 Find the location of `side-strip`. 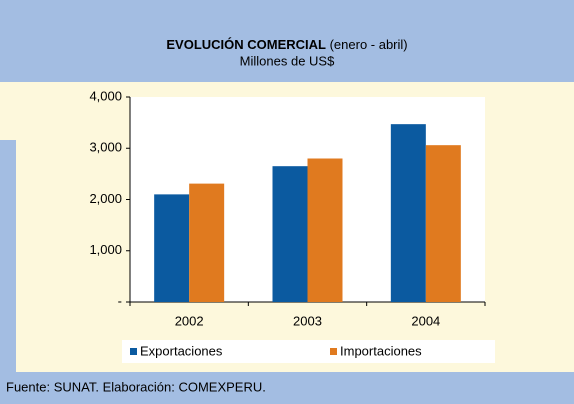

side-strip is located at coordinates (8, 256).